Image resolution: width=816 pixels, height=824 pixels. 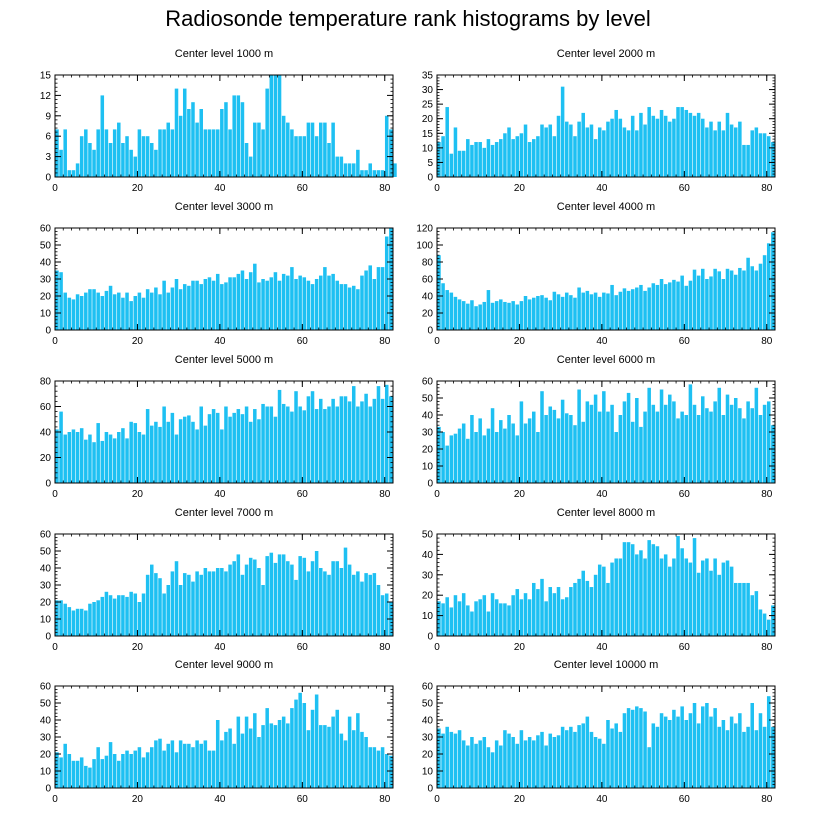 What do you see at coordinates (606, 665) in the screenshot?
I see `panel-title: Center level 10000 m` at bounding box center [606, 665].